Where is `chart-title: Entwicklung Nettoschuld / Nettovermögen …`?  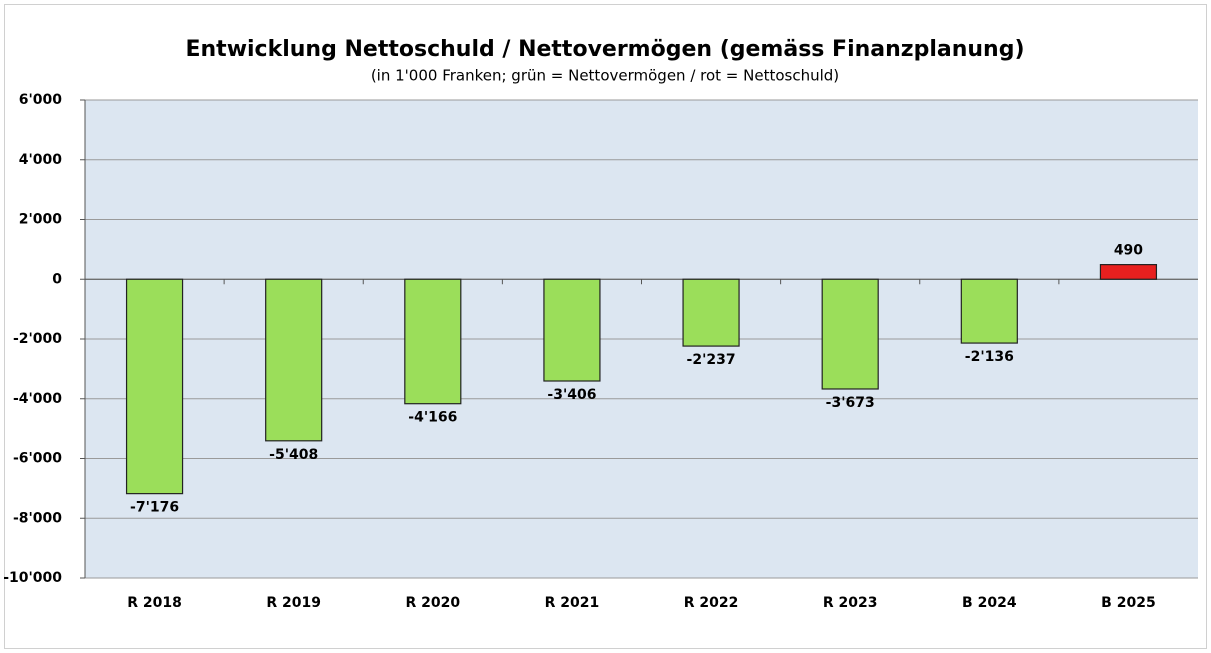 chart-title: Entwicklung Nettoschuld / Nettovermögen … is located at coordinates (604, 49).